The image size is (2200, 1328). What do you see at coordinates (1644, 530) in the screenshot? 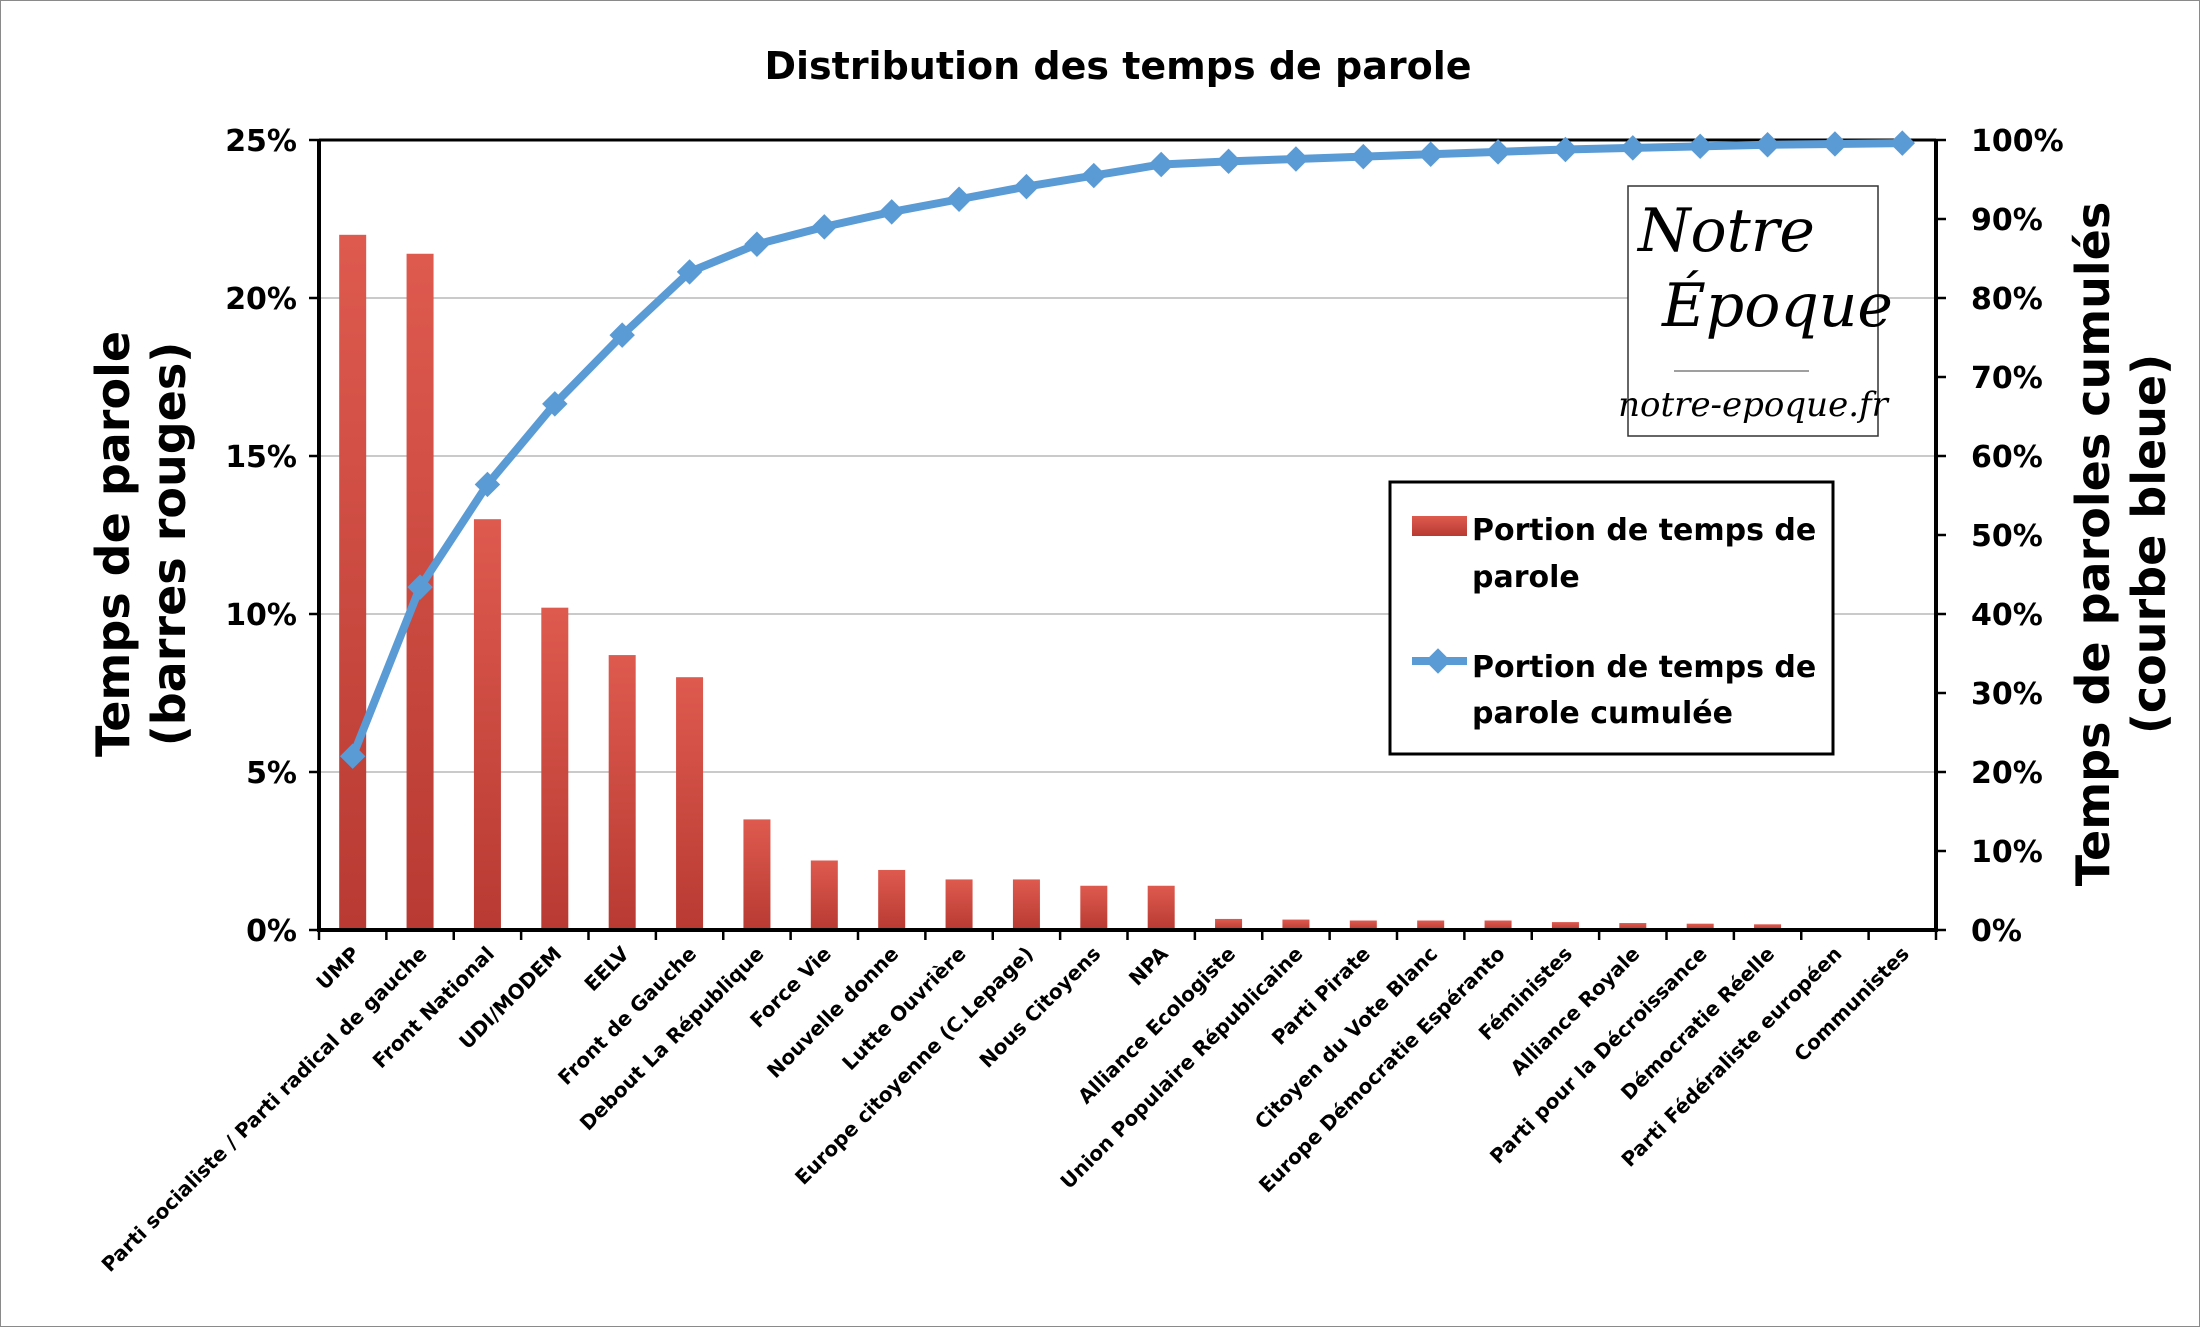
I see `legend-label-bars-line1: Portion de temps de` at bounding box center [1644, 530].